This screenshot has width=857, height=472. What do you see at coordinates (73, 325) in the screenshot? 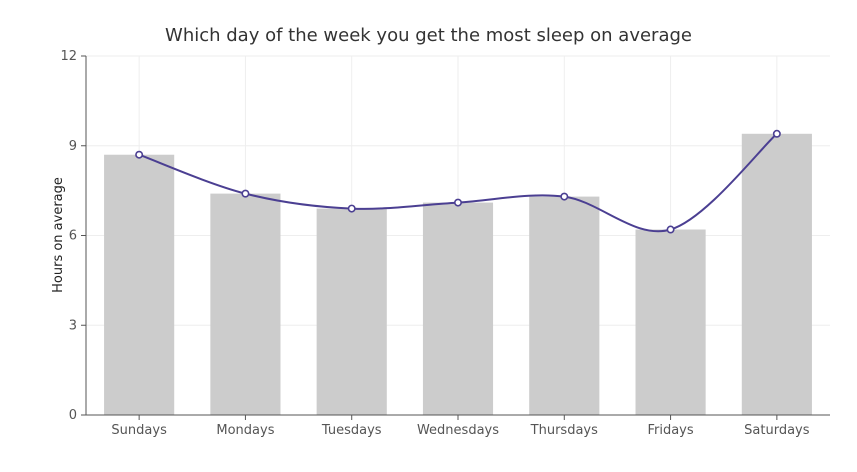
I see `y-tick-label-3: 3` at bounding box center [73, 325].